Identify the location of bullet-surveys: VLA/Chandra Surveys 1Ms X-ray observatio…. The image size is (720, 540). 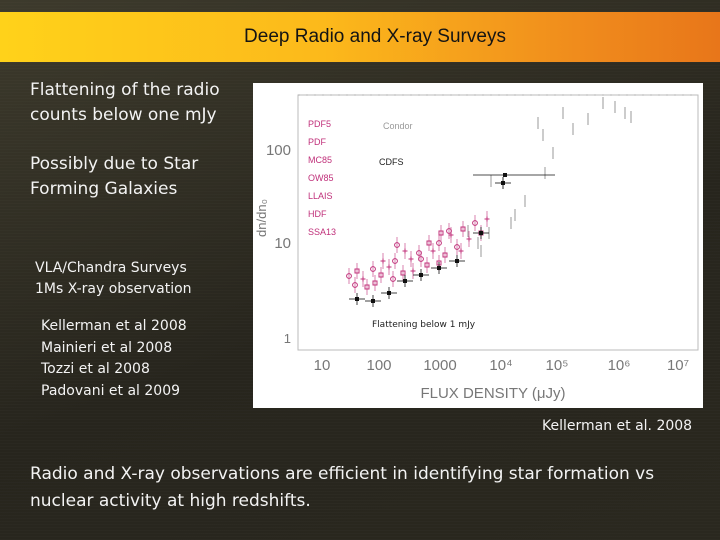
(142, 279).